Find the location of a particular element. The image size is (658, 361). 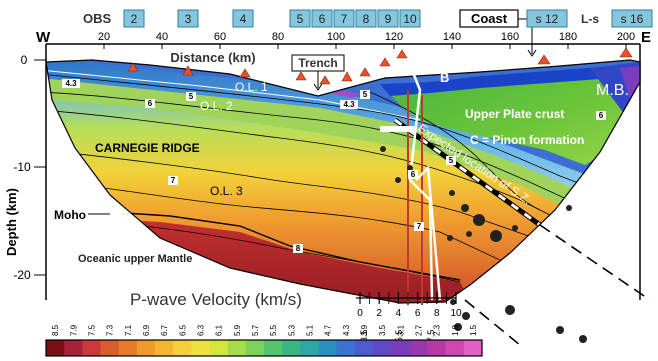

x-axis-label: Distance (km) is located at coordinates (212, 57).